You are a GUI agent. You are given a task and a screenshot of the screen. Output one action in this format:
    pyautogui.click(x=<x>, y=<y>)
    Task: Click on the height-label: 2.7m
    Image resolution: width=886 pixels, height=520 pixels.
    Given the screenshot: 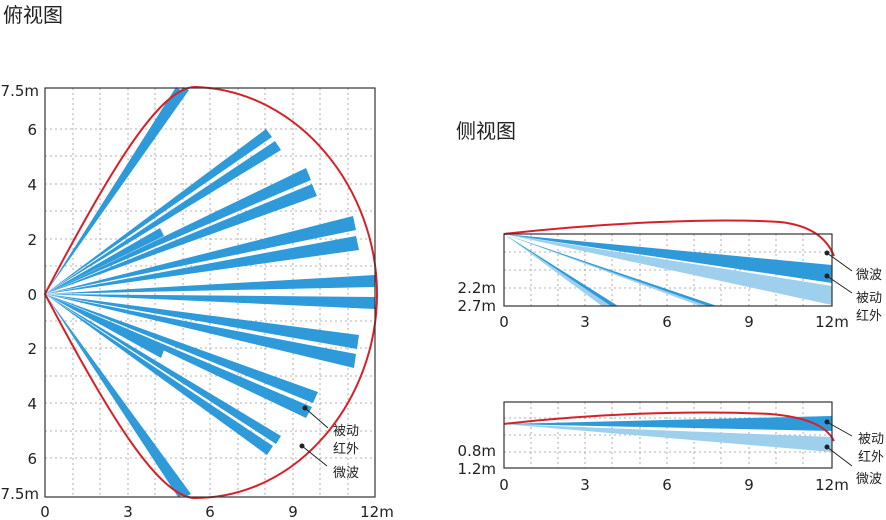 What is the action you would take?
    pyautogui.click(x=477, y=306)
    